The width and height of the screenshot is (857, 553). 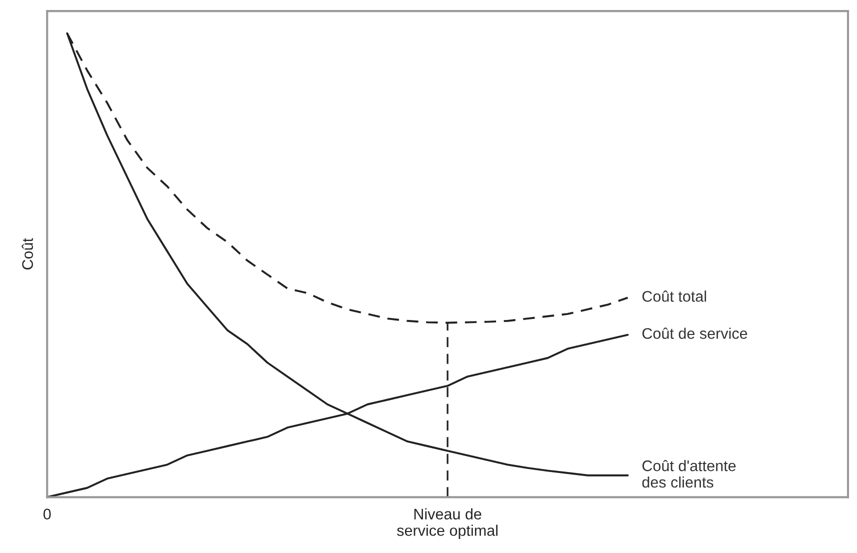 What do you see at coordinates (674, 296) in the screenshot?
I see `series-label: Coût total` at bounding box center [674, 296].